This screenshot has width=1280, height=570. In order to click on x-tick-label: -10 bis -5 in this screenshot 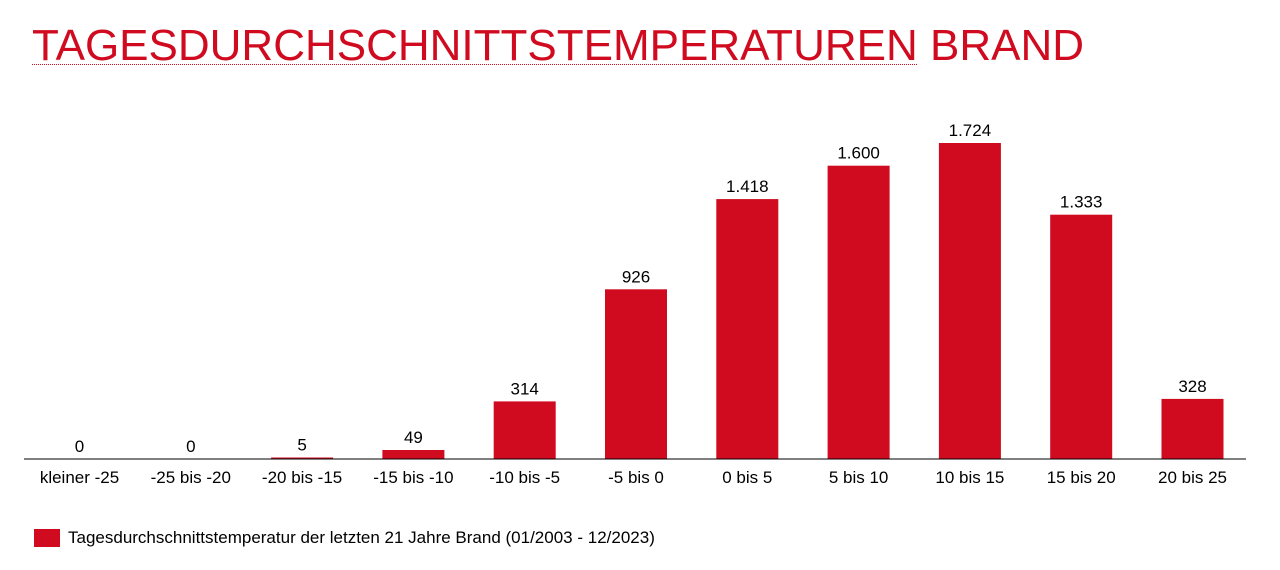, I will do `click(524, 477)`.